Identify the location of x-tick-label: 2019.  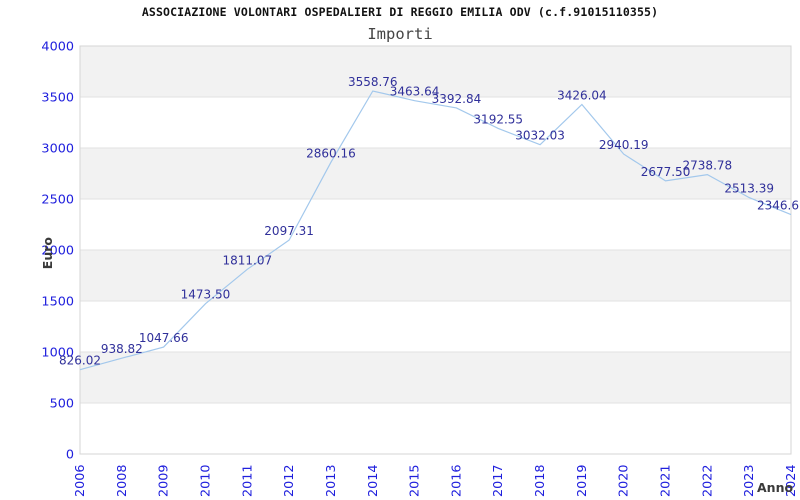
(582, 480).